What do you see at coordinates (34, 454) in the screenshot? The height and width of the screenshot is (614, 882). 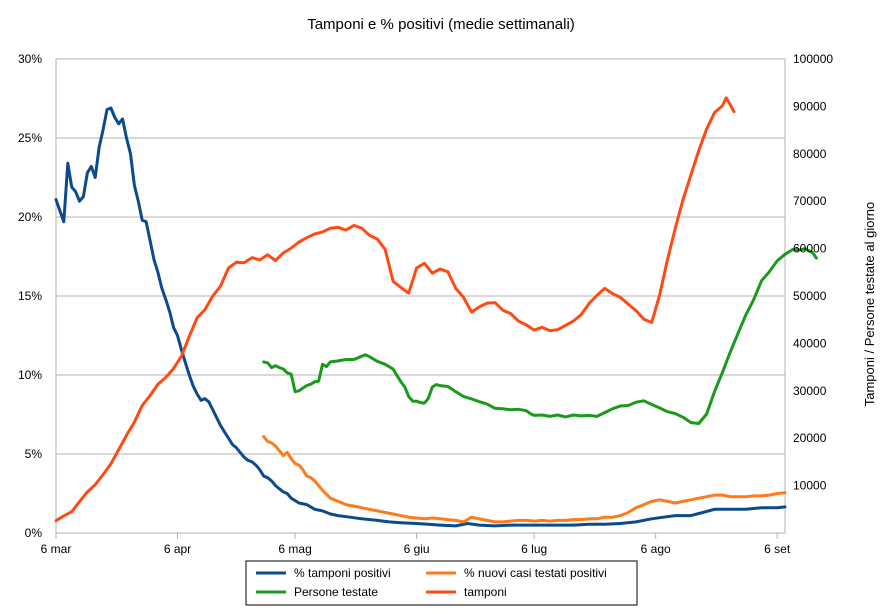 I see `y-tick-label: 5%` at bounding box center [34, 454].